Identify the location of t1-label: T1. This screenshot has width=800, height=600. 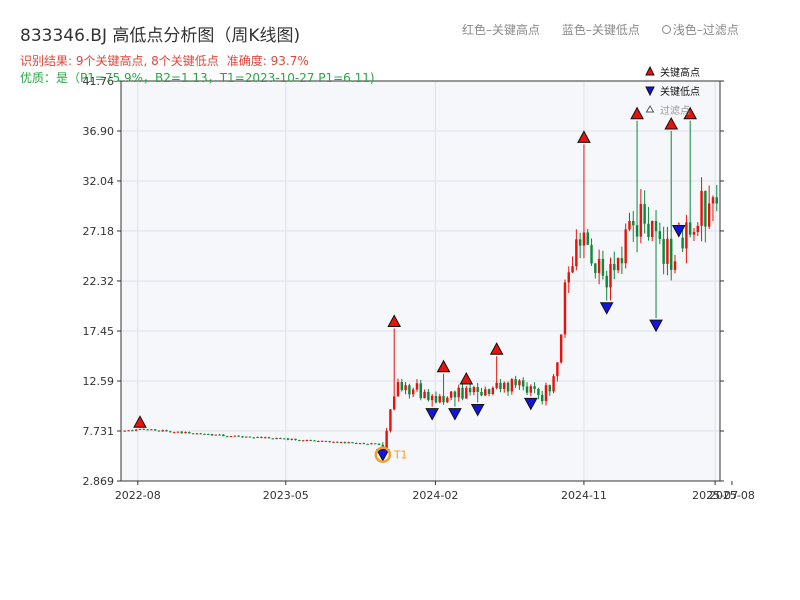
(400, 455).